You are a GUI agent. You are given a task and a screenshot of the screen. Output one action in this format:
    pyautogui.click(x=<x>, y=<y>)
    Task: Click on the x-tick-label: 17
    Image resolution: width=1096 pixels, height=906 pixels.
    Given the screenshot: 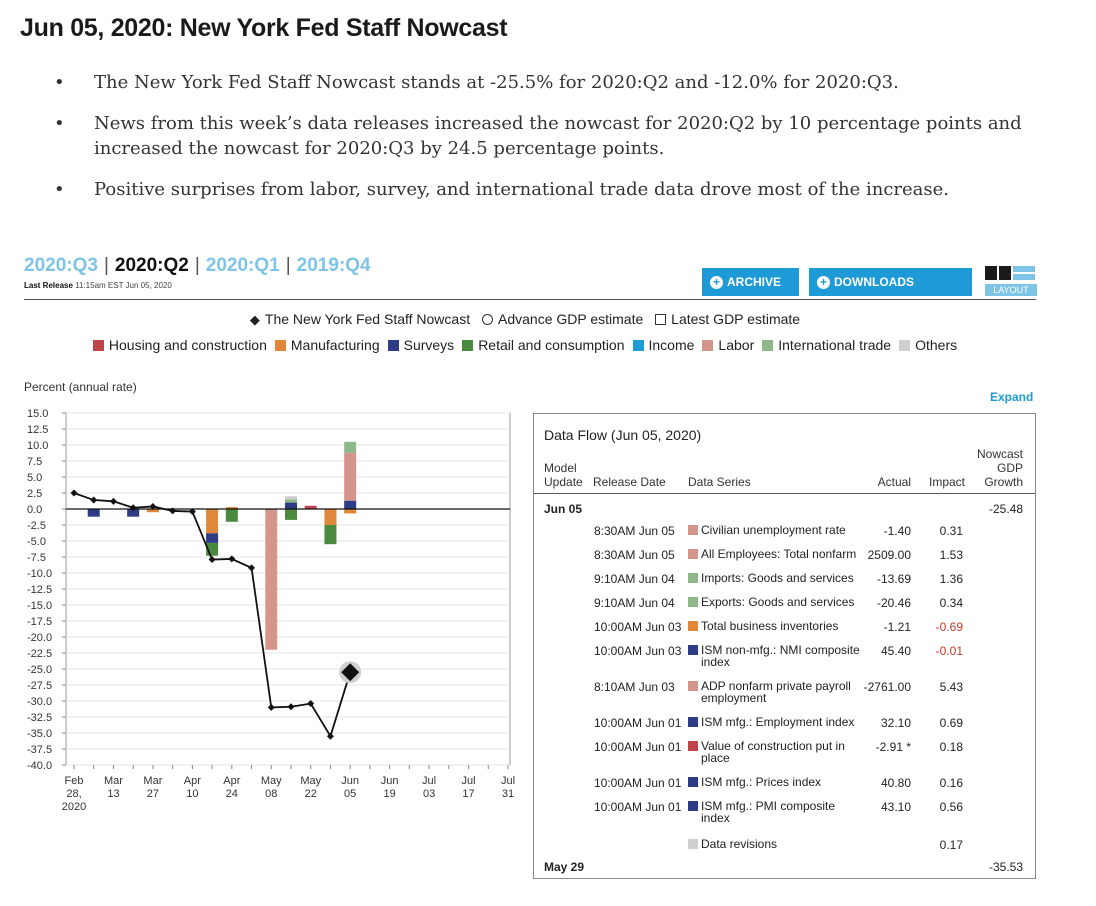 What is the action you would take?
    pyautogui.click(x=468, y=794)
    